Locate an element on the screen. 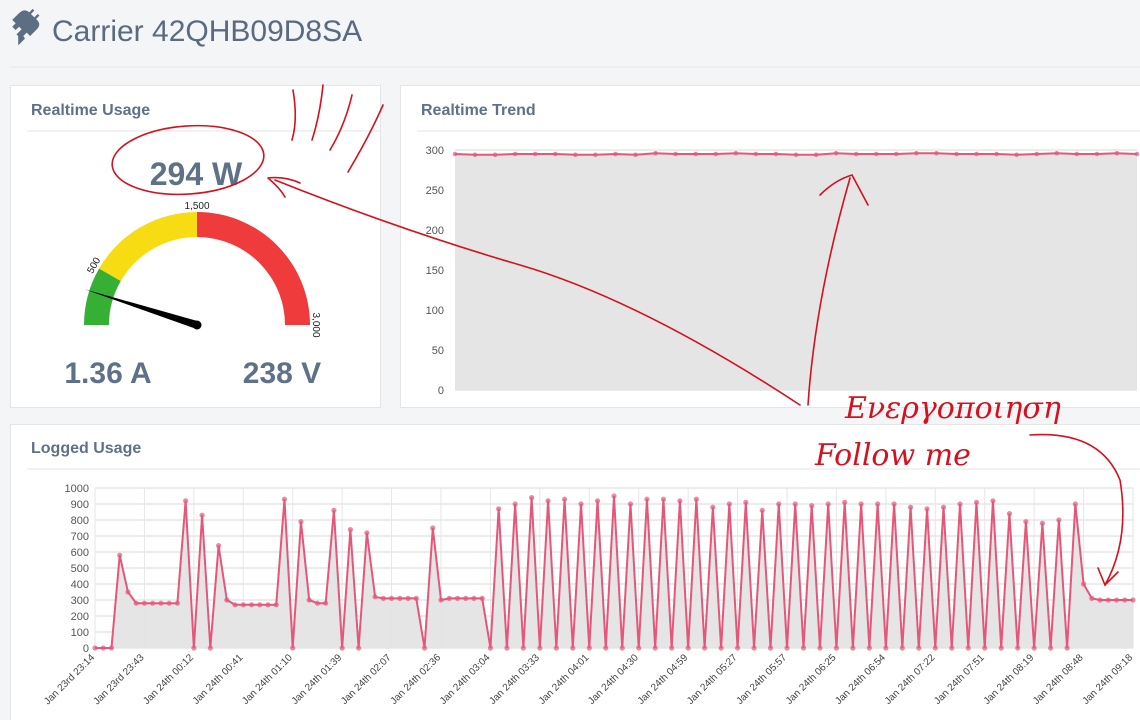 The height and width of the screenshot is (720, 1140). voltage-reading: 238 V is located at coordinates (282, 373).